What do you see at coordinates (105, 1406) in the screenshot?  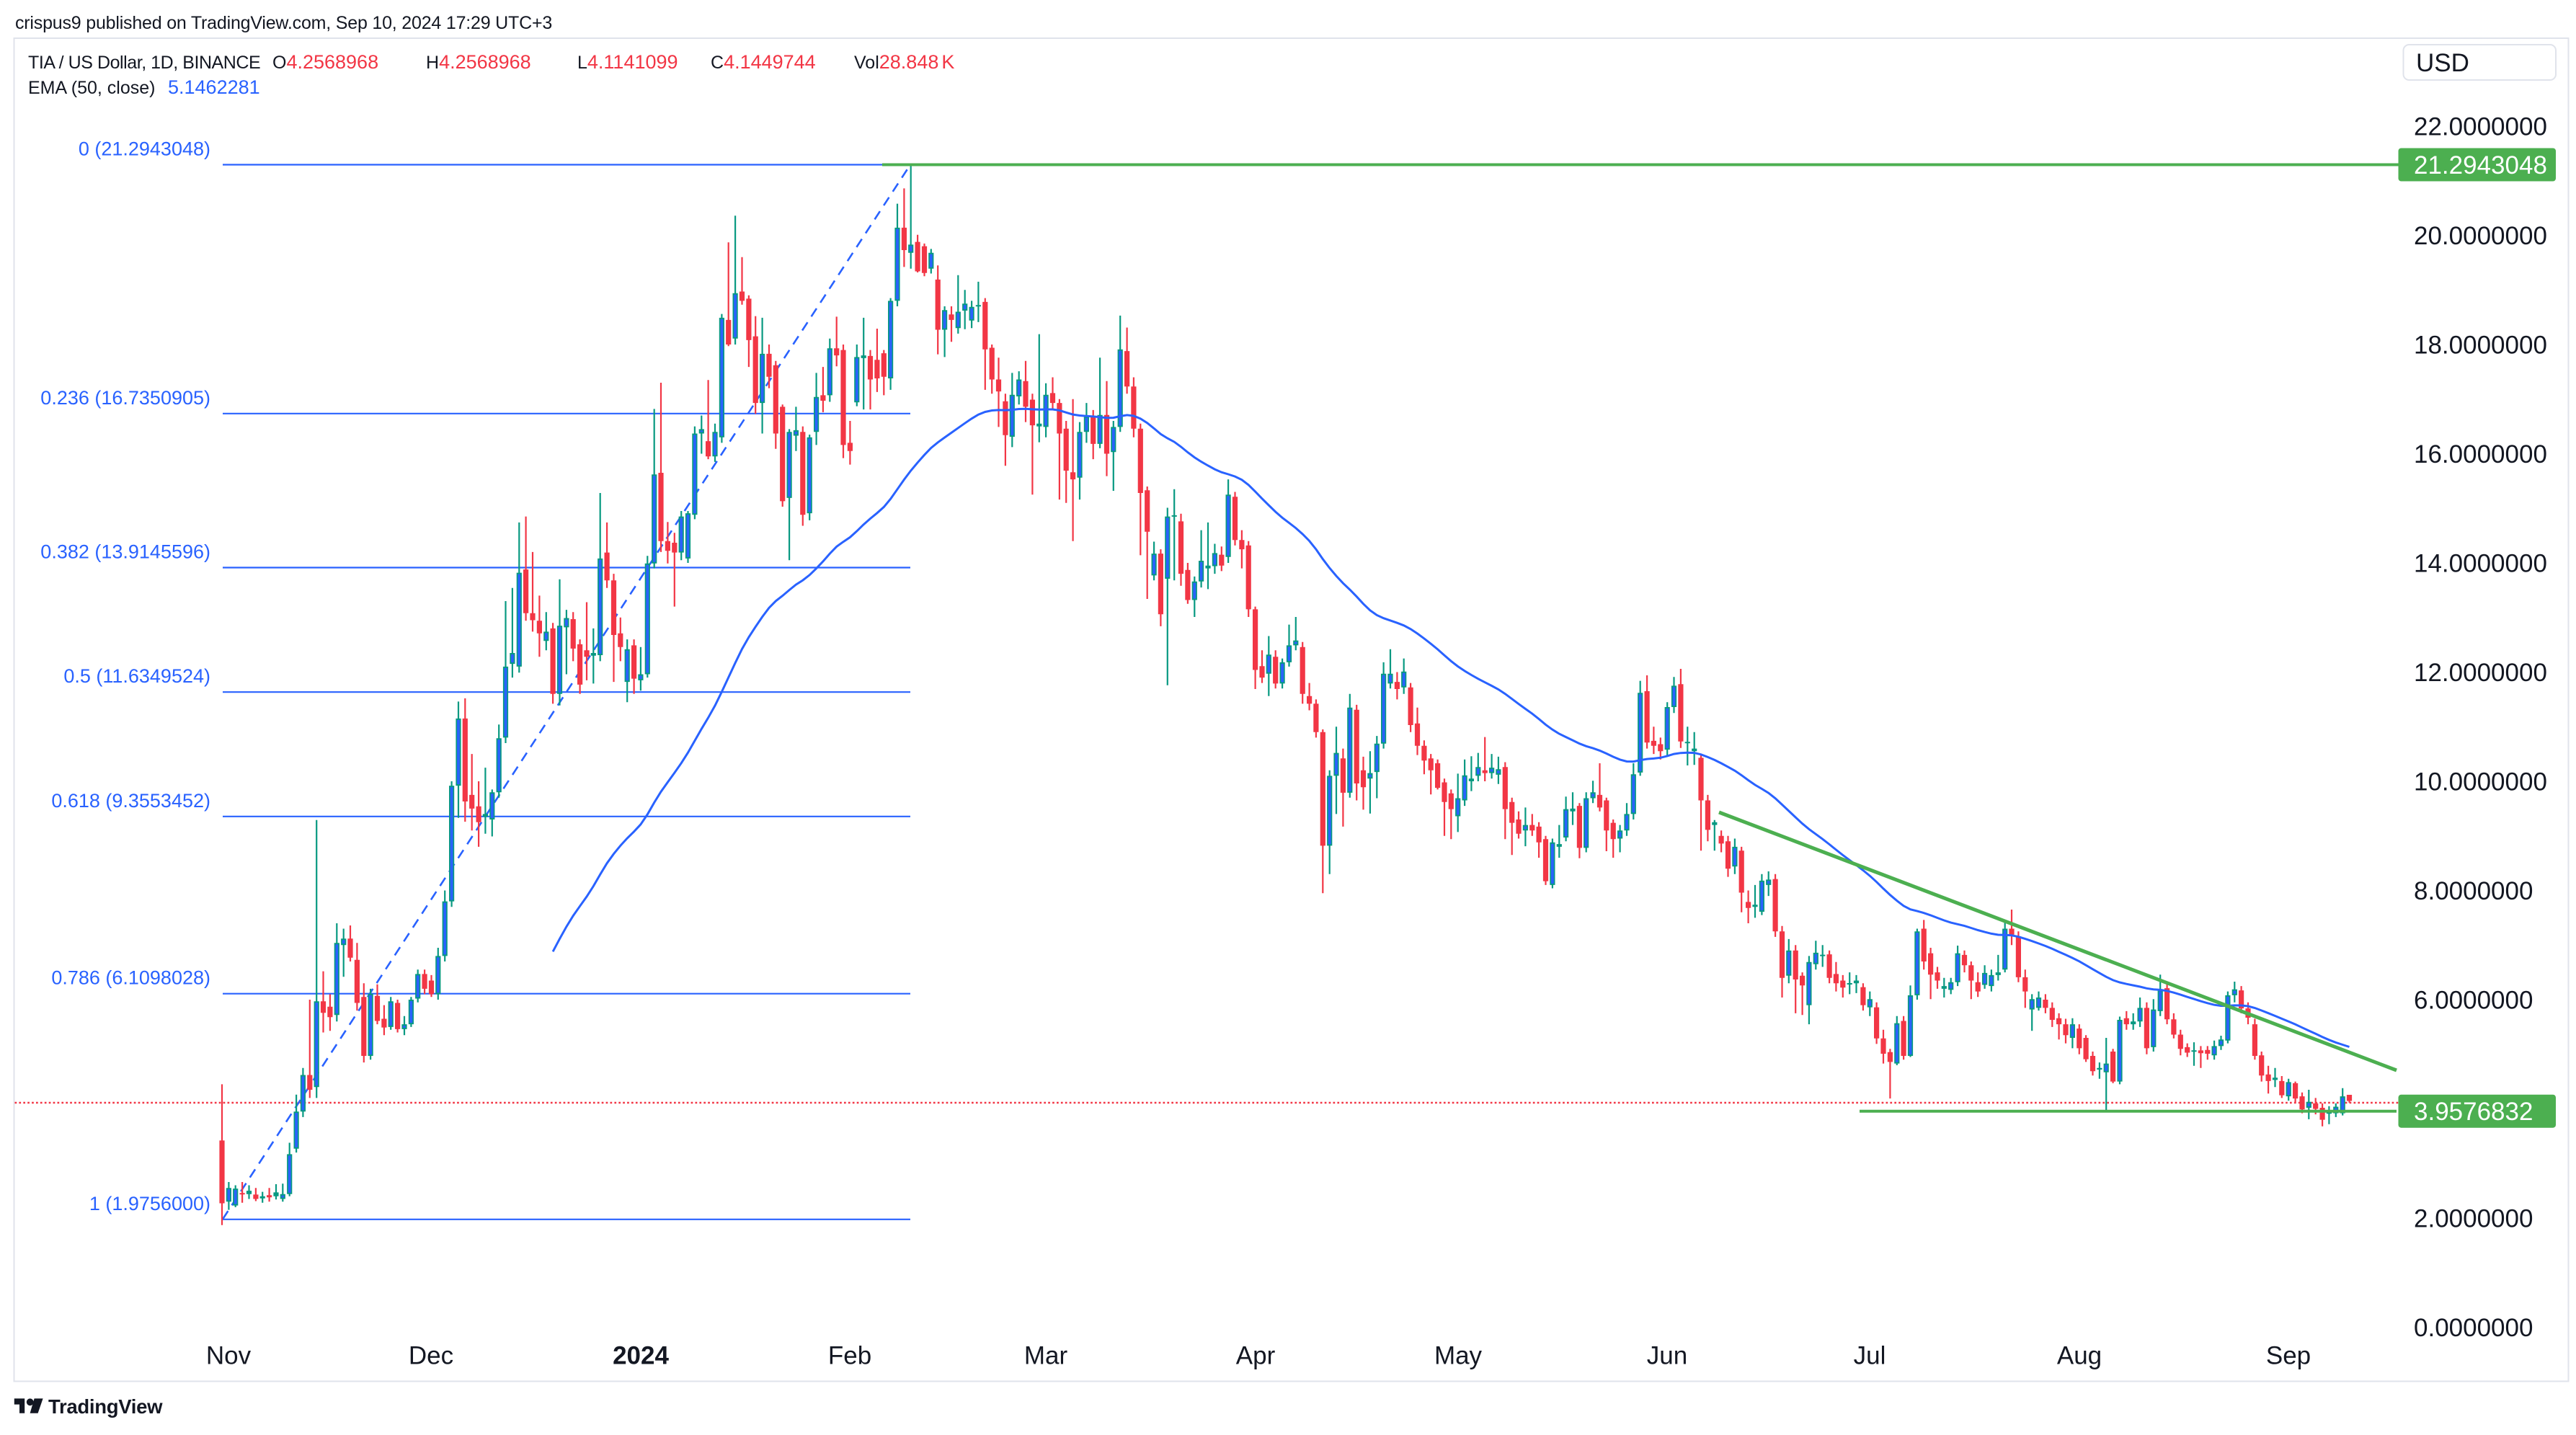 I see `svg-text: TradingView` at bounding box center [105, 1406].